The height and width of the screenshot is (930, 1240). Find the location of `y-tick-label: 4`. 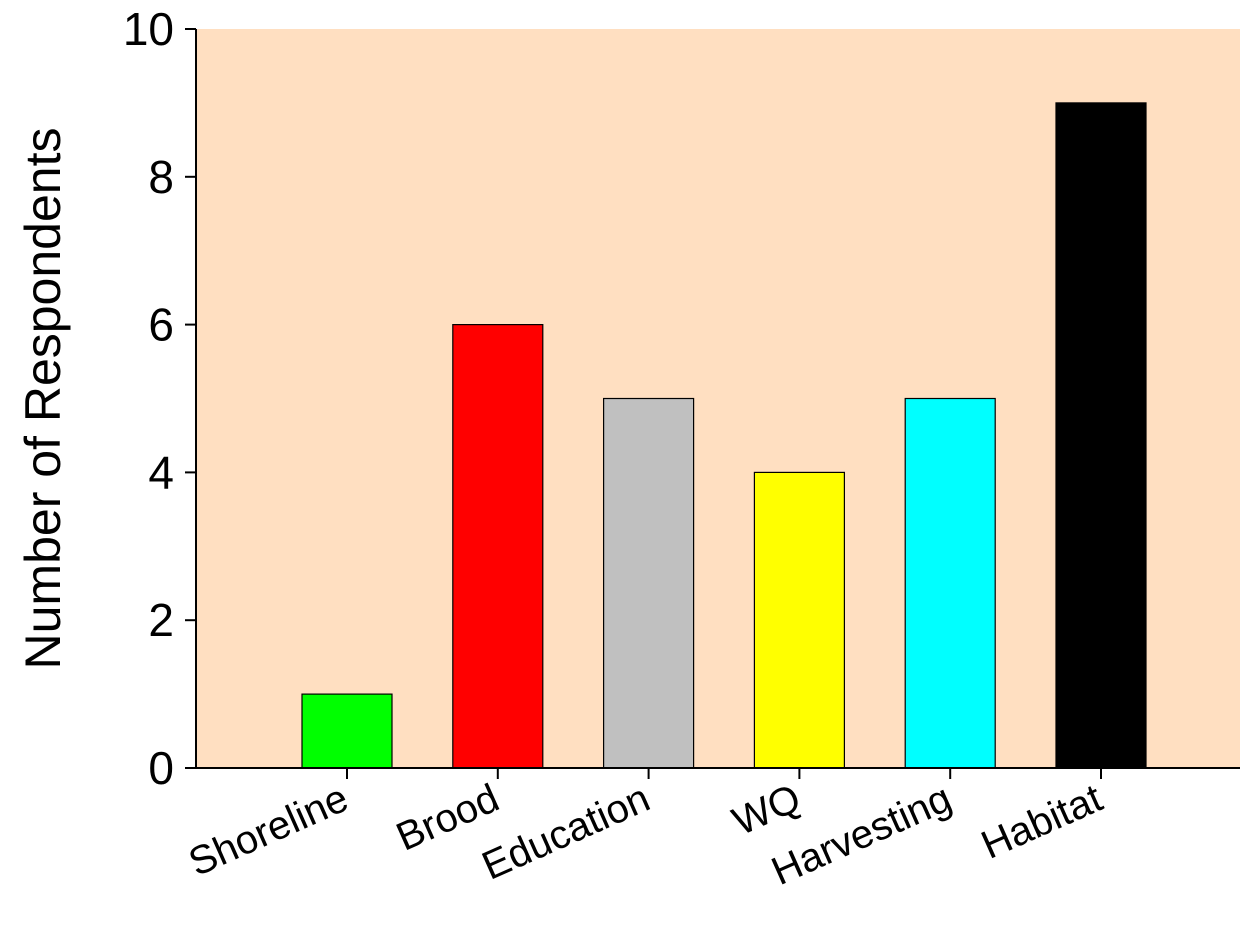

y-tick-label: 4 is located at coordinates (161, 472).